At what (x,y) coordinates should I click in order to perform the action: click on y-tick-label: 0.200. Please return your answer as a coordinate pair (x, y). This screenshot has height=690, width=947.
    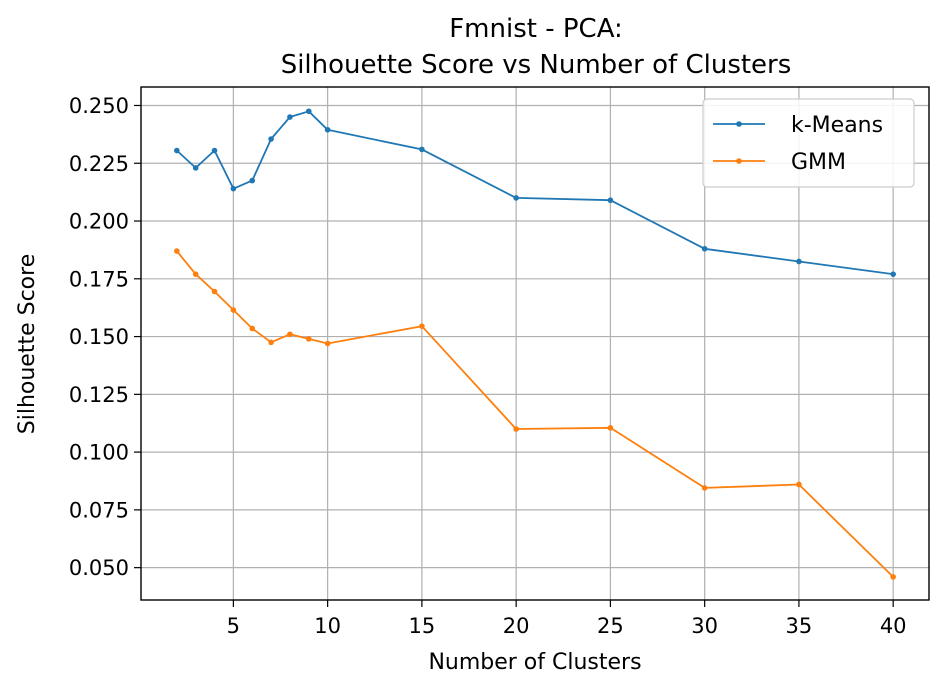
    Looking at the image, I should click on (99, 222).